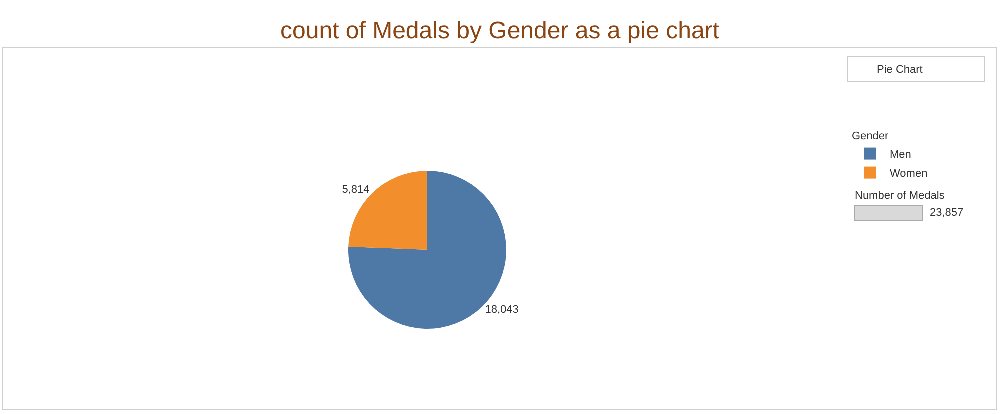 The height and width of the screenshot is (414, 1000). What do you see at coordinates (356, 190) in the screenshot?
I see `data-label: 5,814` at bounding box center [356, 190].